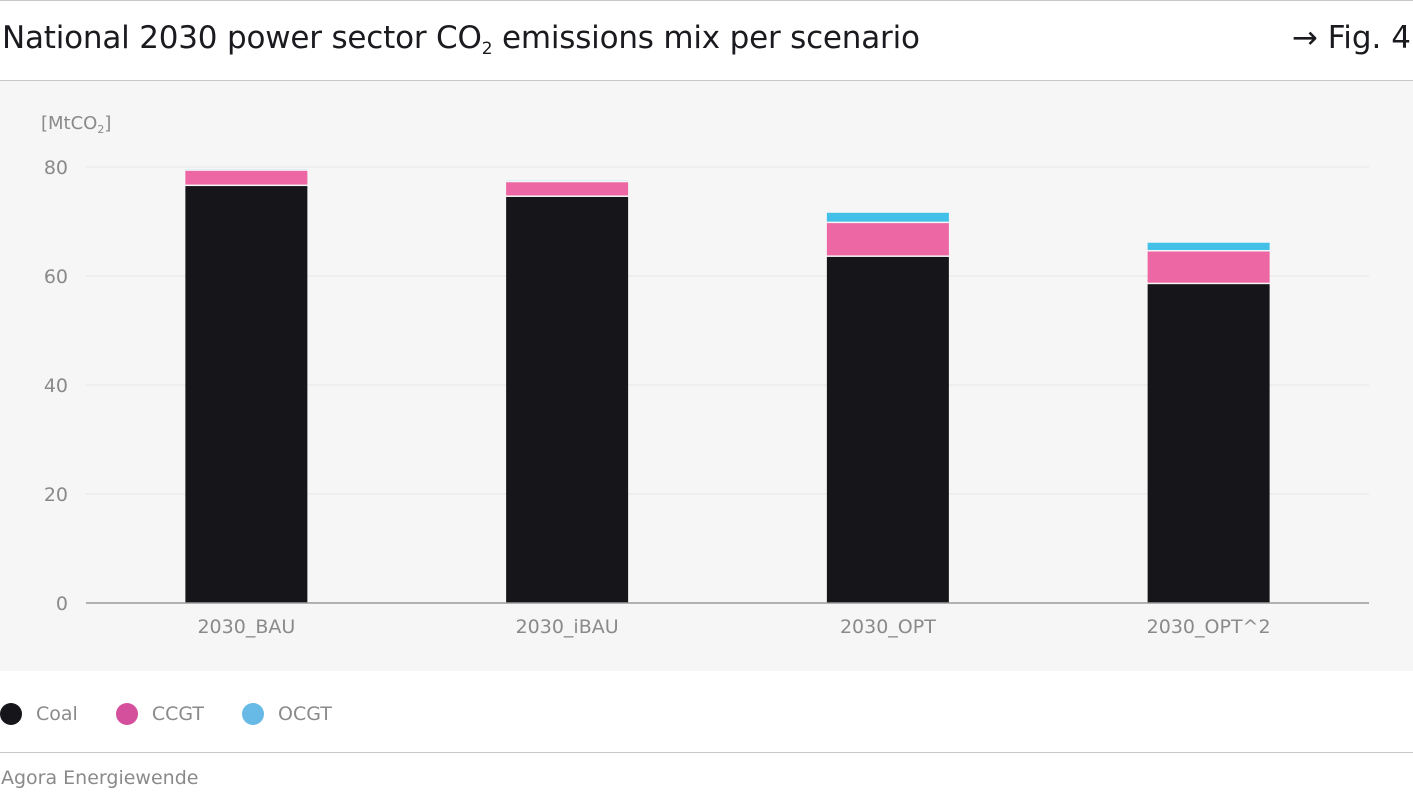 This screenshot has width=1413, height=807. I want to click on header-divider, so click(706, 80).